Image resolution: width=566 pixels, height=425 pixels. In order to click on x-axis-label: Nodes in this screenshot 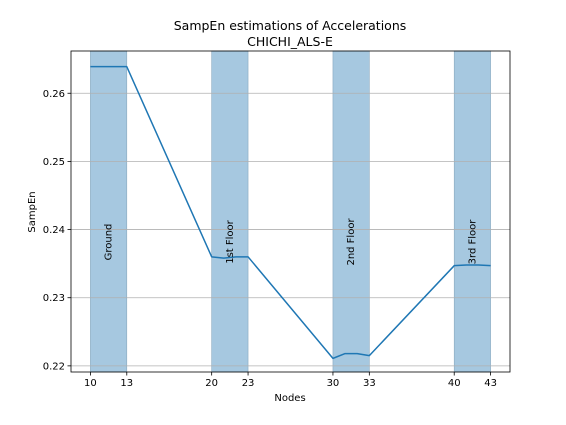, I will do `click(289, 398)`.